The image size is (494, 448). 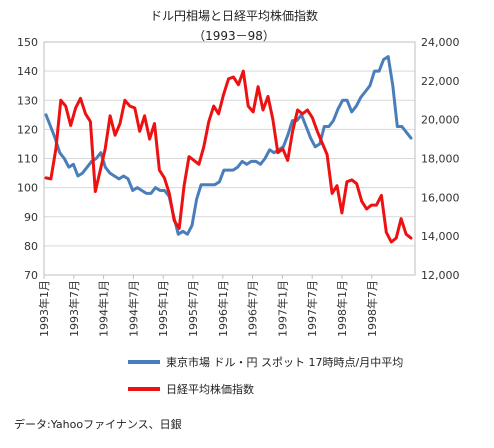 What do you see at coordinates (44, 308) in the screenshot?
I see `x-tick-label: 1993年1月` at bounding box center [44, 308].